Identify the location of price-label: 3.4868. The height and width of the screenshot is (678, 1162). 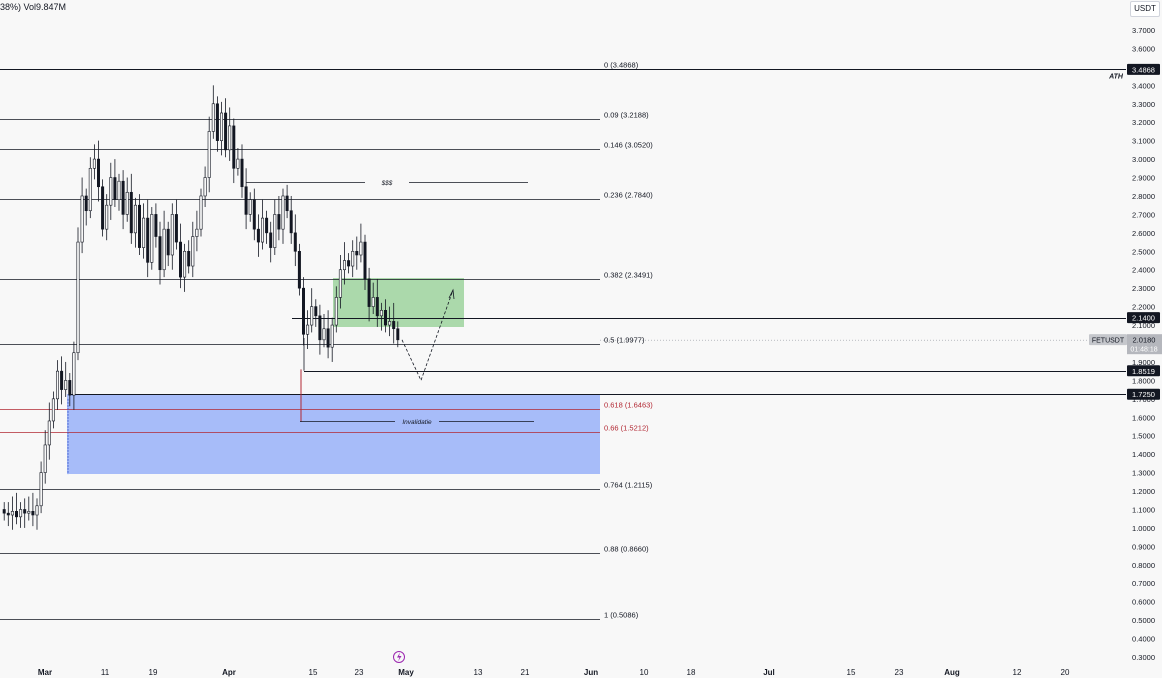
(1143, 69).